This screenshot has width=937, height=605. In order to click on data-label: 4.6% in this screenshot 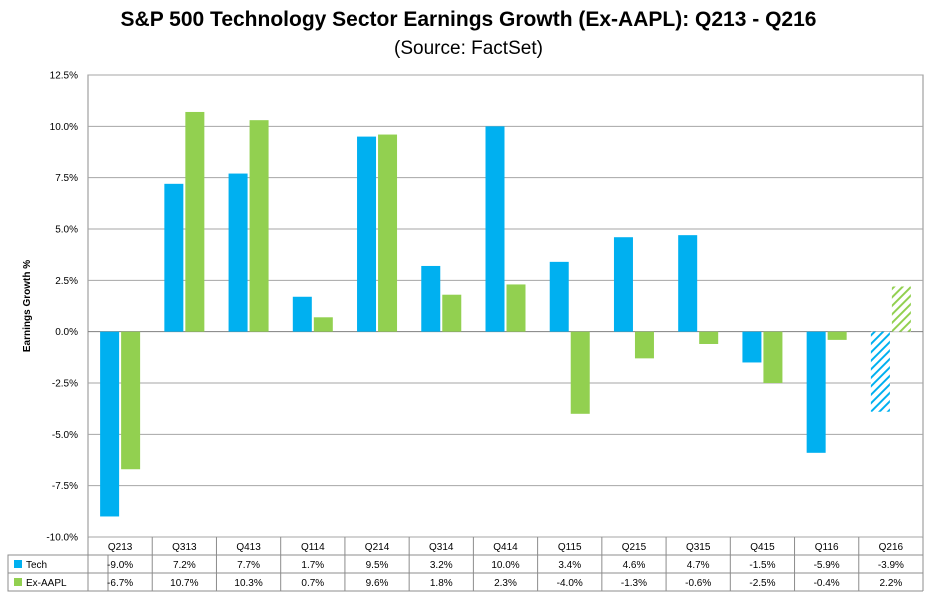, I will do `click(634, 565)`.